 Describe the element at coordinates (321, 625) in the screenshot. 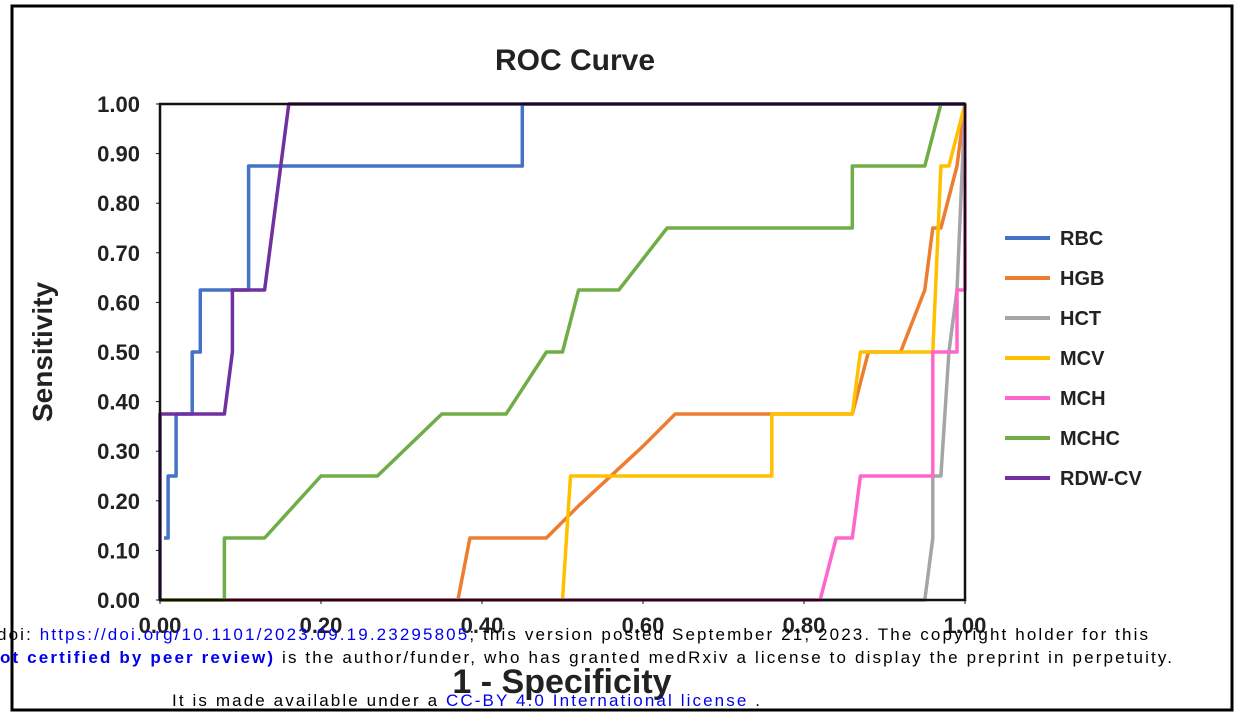

I see `x-tick-label: 0.20` at that location.